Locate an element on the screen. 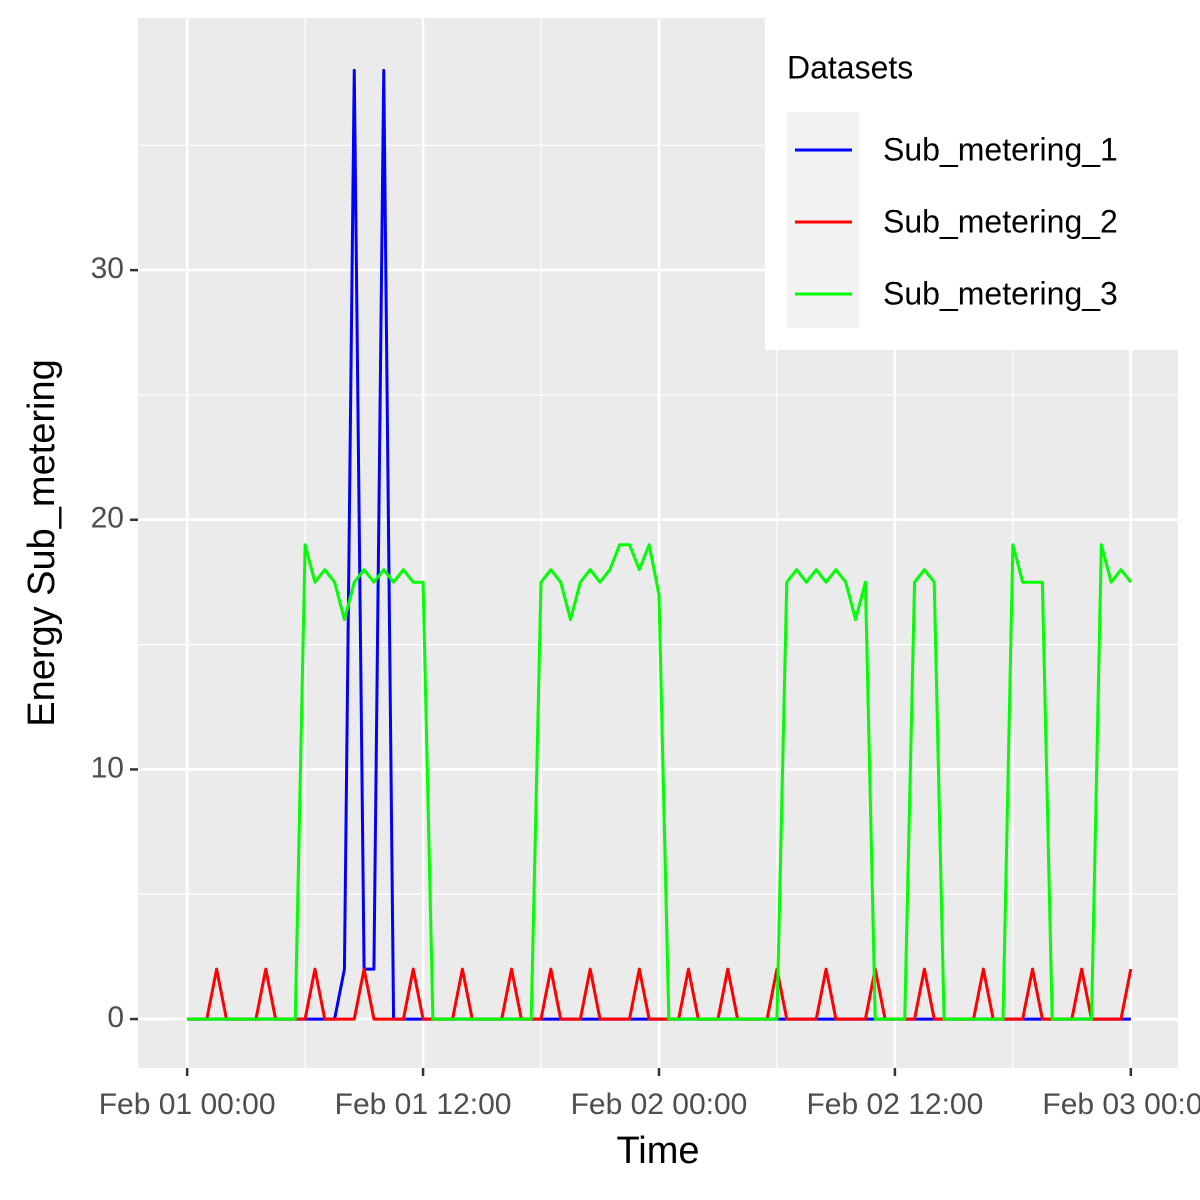 The height and width of the screenshot is (1200, 1200). x-tick-label: Feb 02 12:00 is located at coordinates (894, 1104).